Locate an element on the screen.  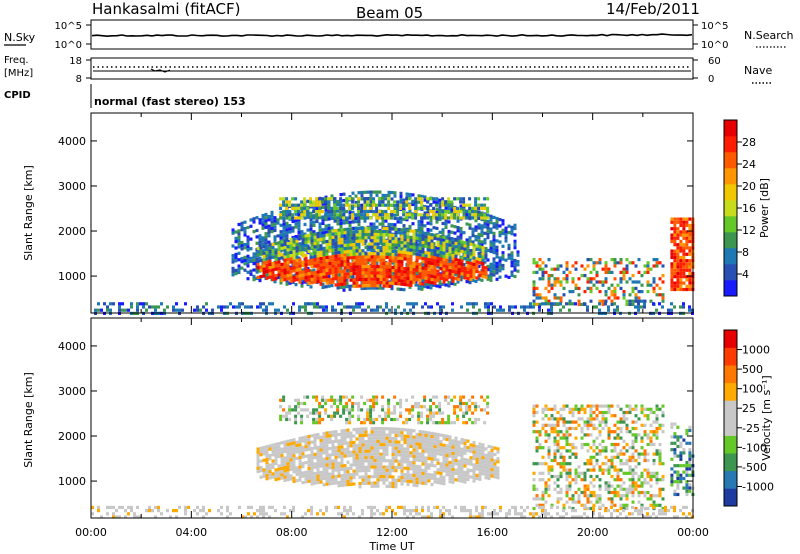
cpid-text: normal (fast stereo) 153 is located at coordinates (170, 101).